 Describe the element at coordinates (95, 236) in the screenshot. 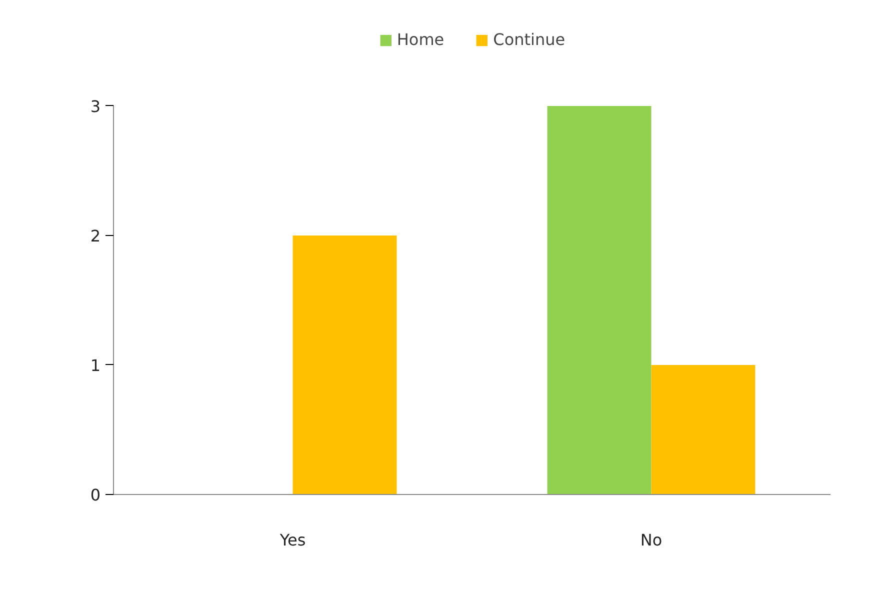

I see `y-tick-label: 2` at that location.